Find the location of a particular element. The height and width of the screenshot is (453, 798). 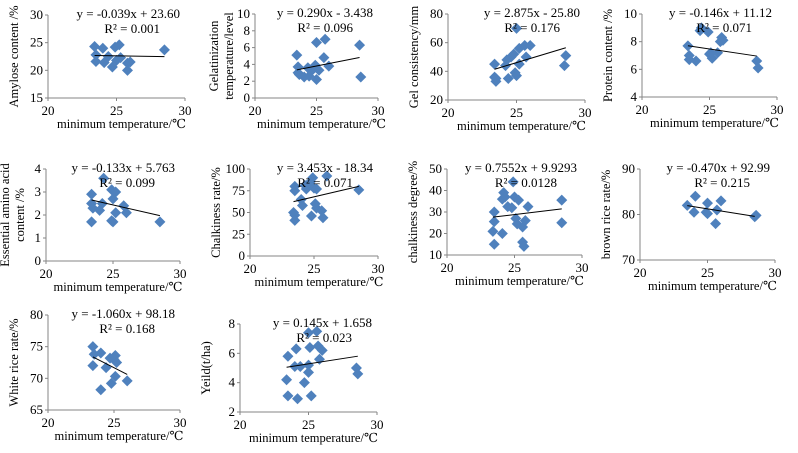

y-axis-label-line: Gelatinization is located at coordinates (214, 56).